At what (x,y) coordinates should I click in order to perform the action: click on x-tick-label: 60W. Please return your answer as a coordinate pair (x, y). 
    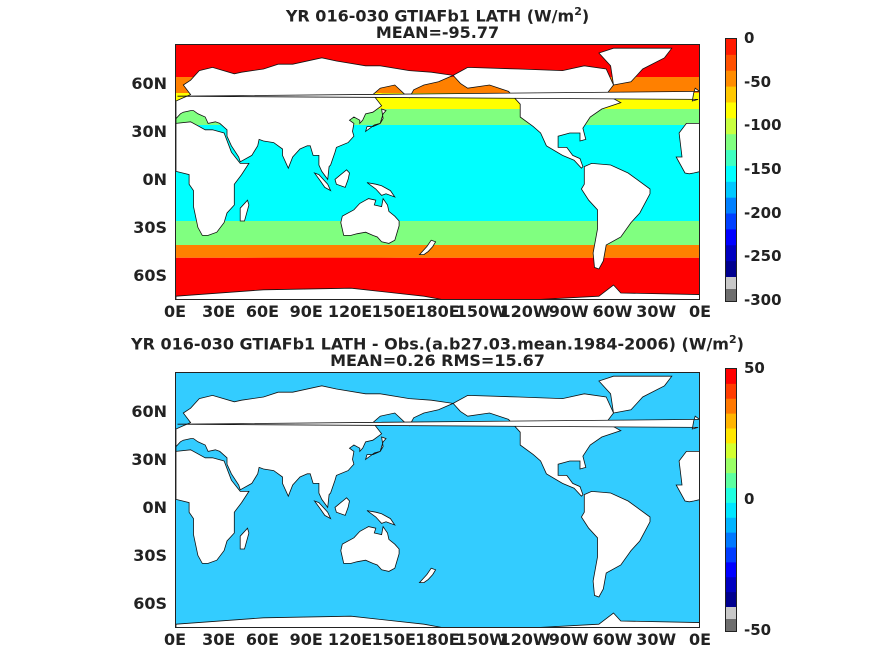
    Looking at the image, I should click on (612, 311).